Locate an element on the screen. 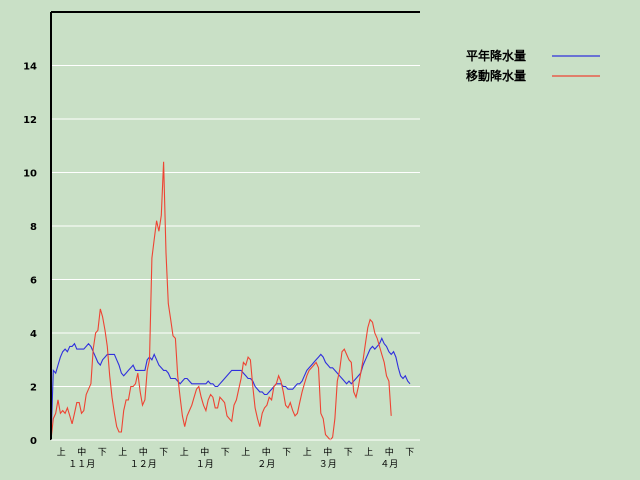  y-tick-label: 12 is located at coordinates (30, 120).